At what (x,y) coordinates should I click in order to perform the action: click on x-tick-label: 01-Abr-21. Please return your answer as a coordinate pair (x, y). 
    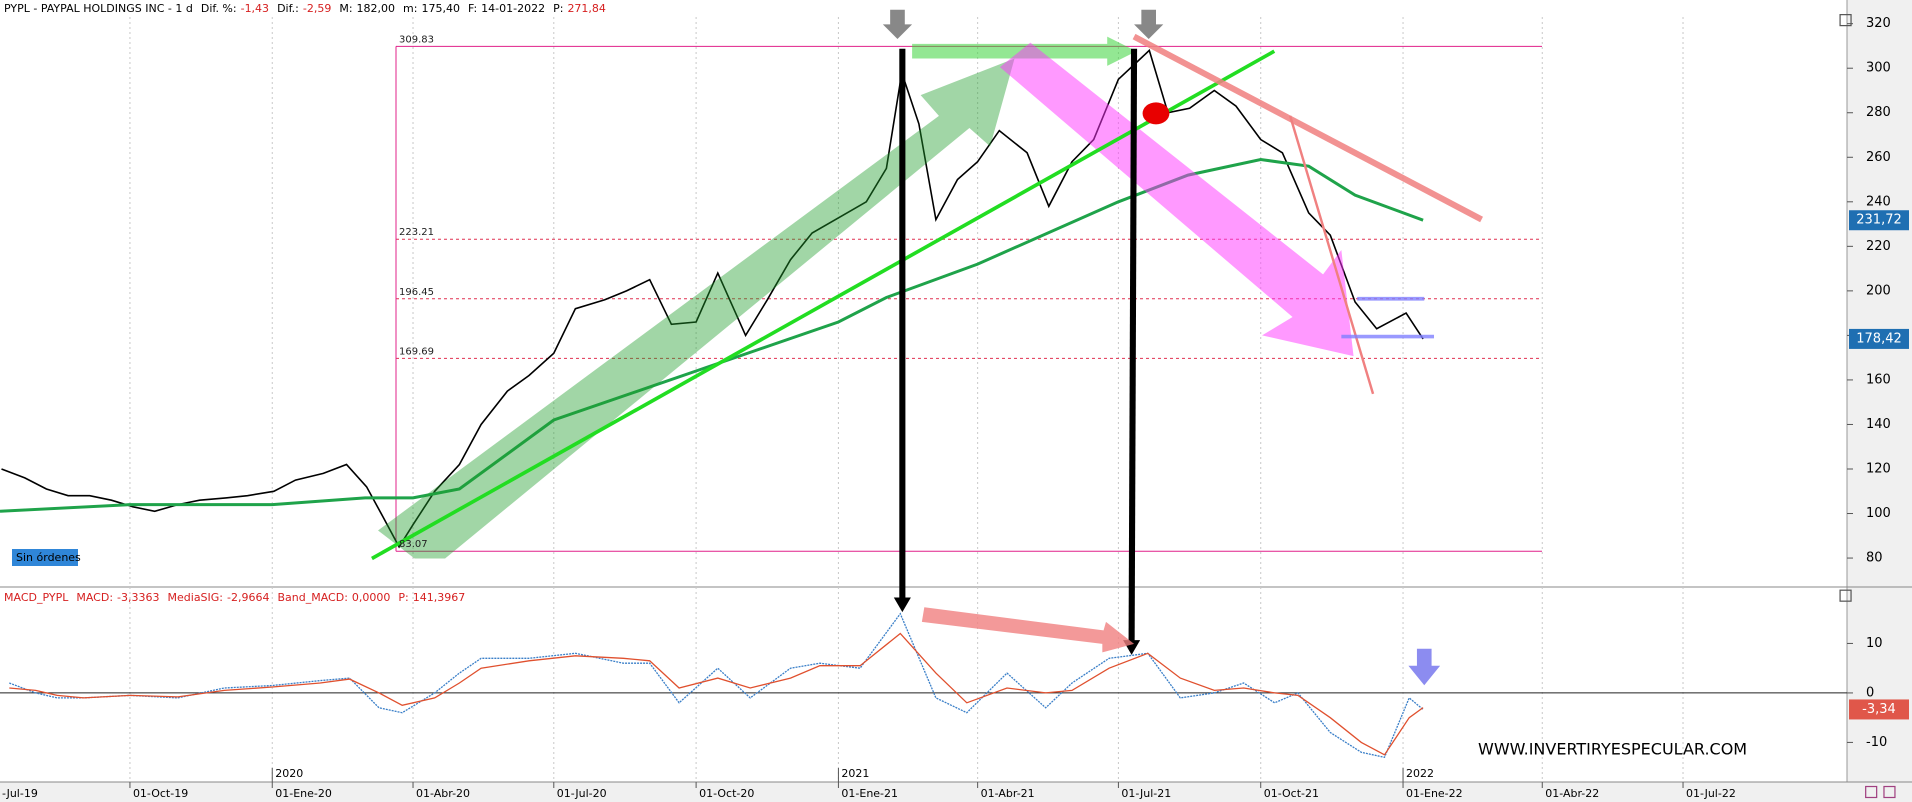
    Looking at the image, I should click on (1008, 793).